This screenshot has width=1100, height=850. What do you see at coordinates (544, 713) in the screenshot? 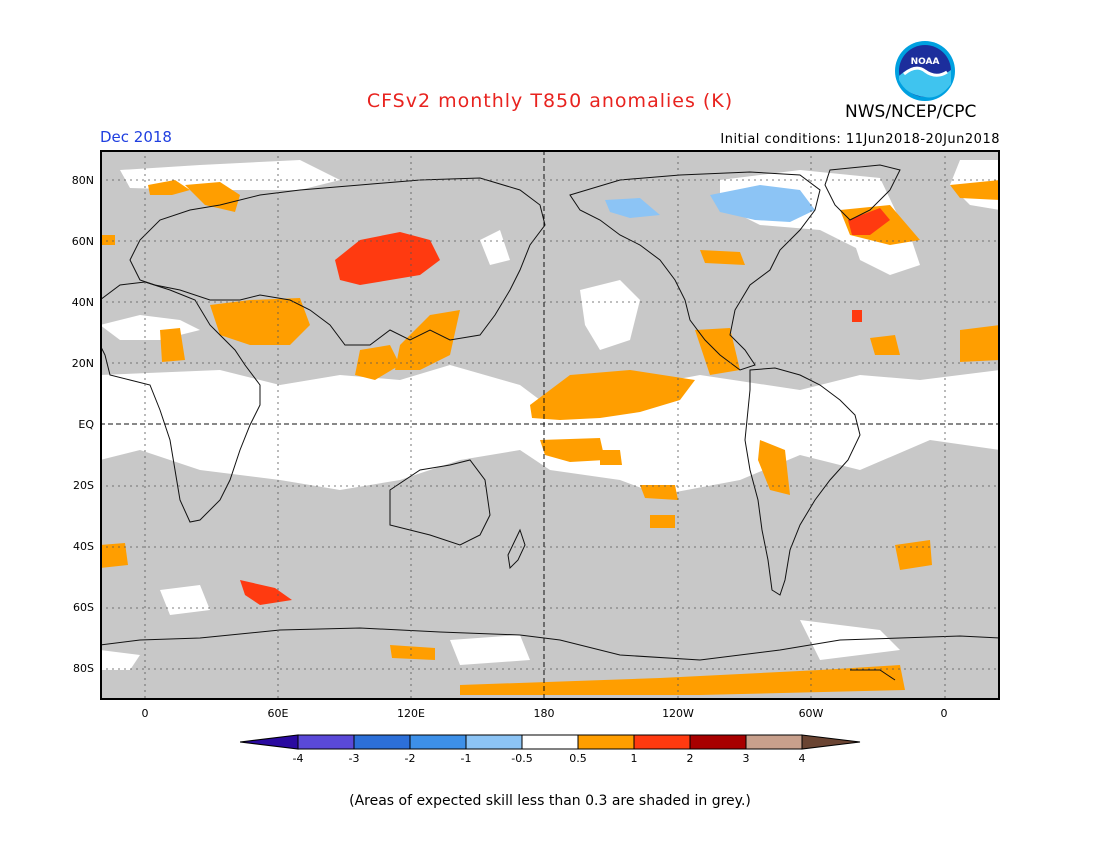
I see `lon-label: 180` at bounding box center [544, 713].